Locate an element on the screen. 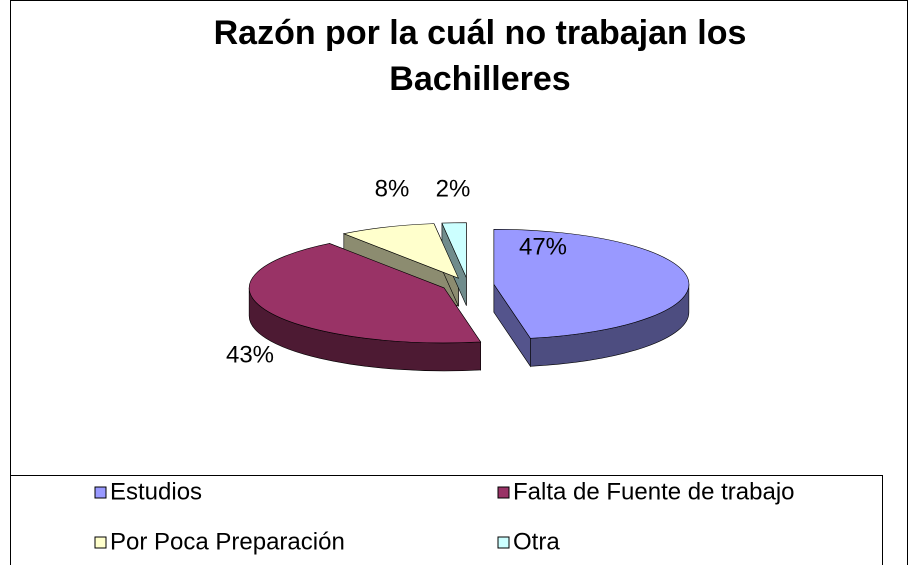 Image resolution: width=918 pixels, height=565 pixels. data-label: 8% is located at coordinates (392, 188).